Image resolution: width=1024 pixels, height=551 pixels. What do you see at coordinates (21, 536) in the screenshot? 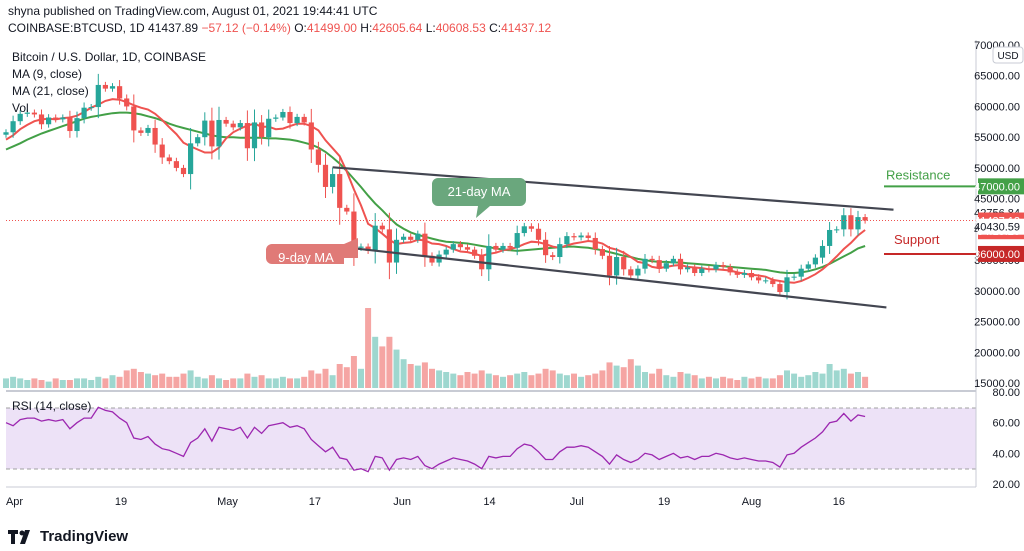
I see `tradingview-logo-icon` at bounding box center [21, 536].